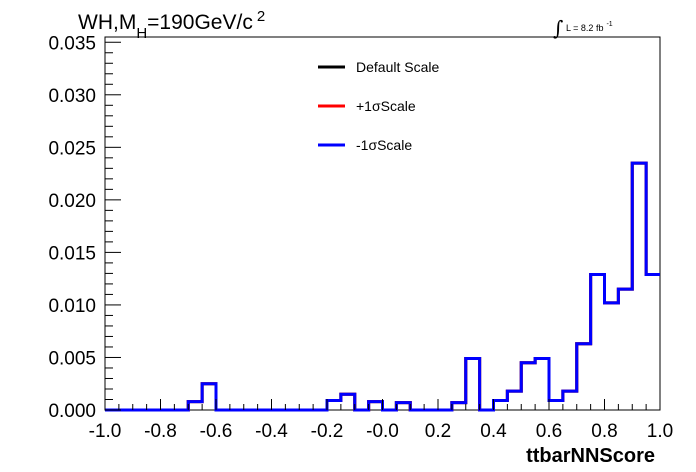 The height and width of the screenshot is (472, 696). Describe the element at coordinates (160, 431) in the screenshot. I see `x-tick-label: -0.8` at that location.